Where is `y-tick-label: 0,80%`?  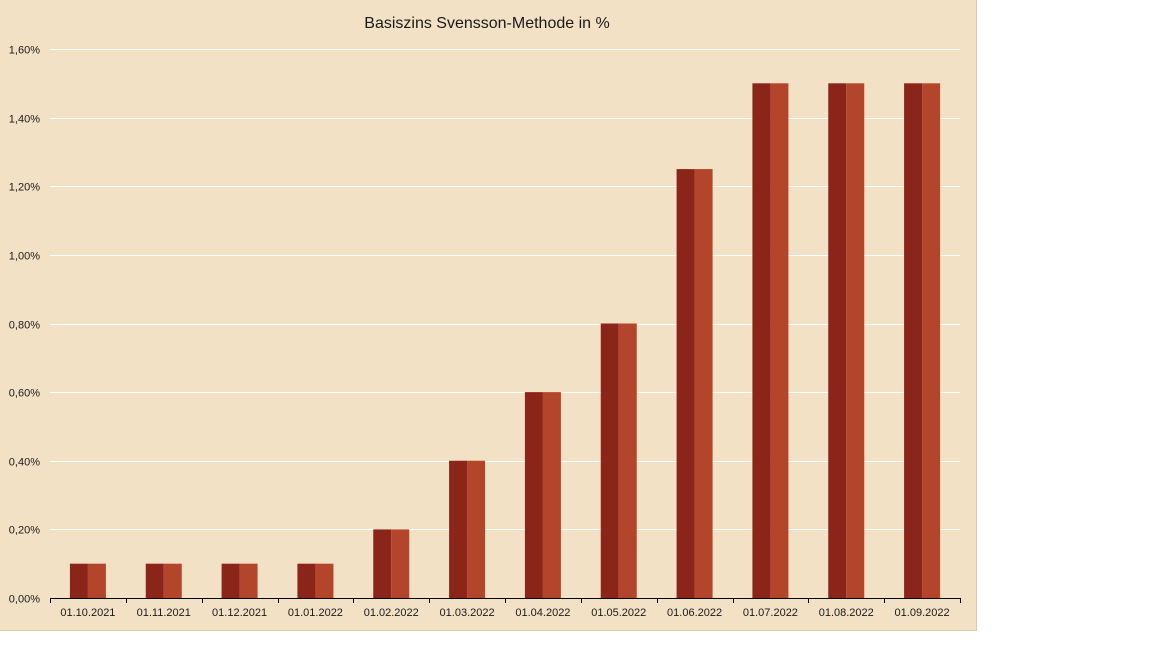 y-tick-label: 0,80% is located at coordinates (24, 326).